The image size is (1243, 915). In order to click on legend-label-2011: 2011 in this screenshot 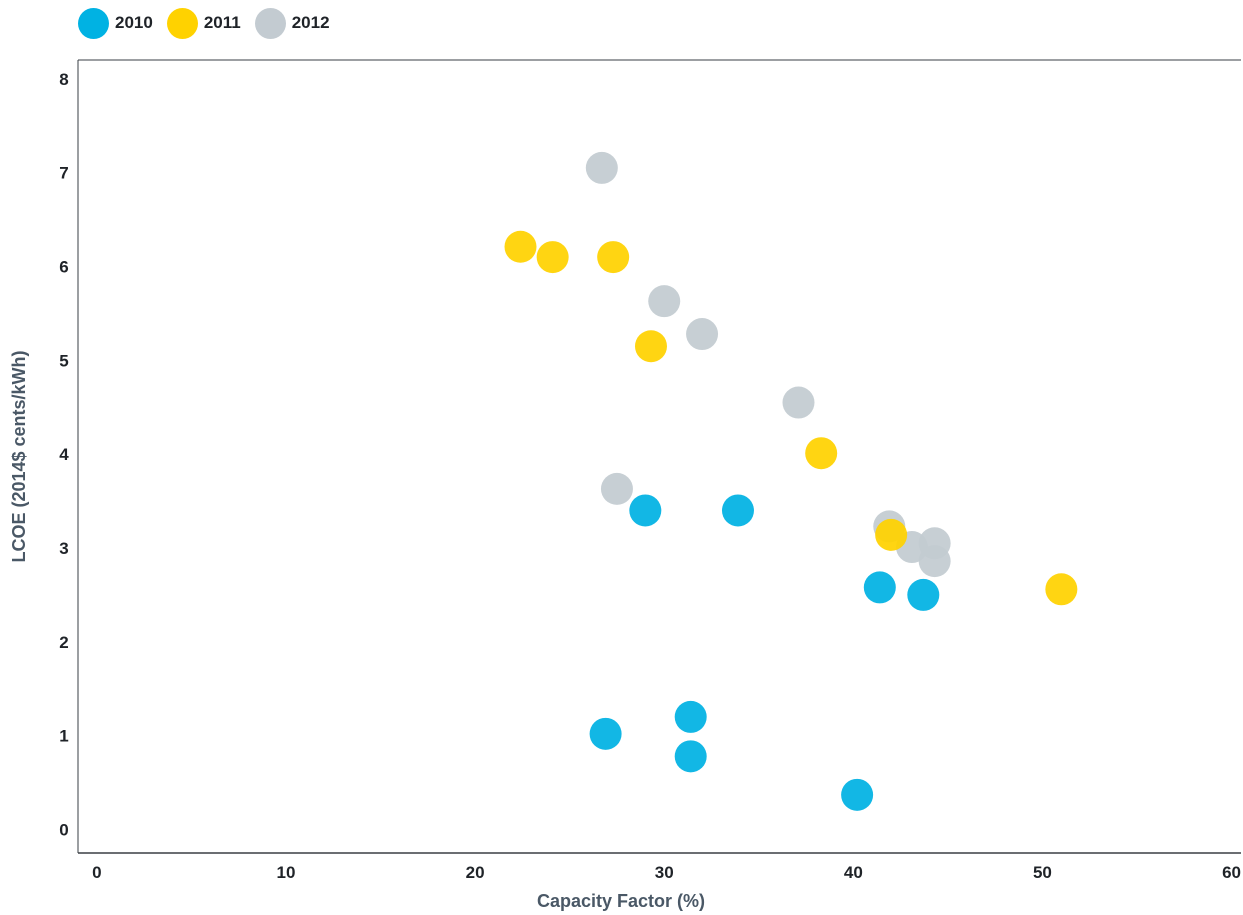, I will do `click(222, 22)`.